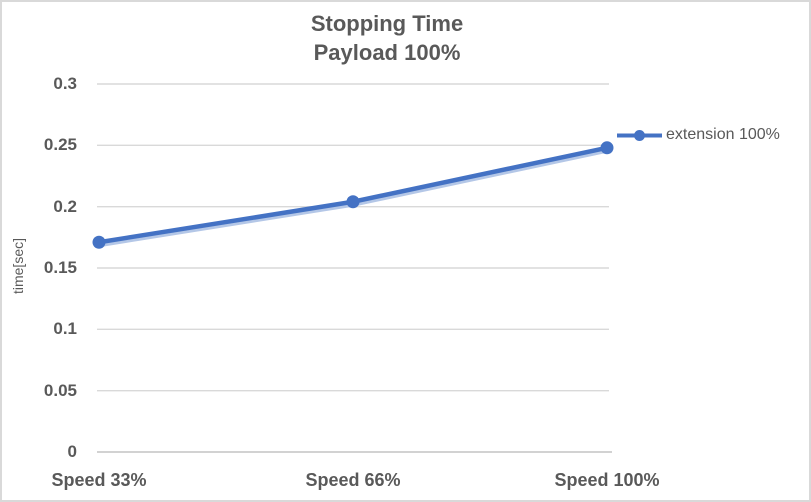  I want to click on y-tick-label: 0.3, so click(65, 83).